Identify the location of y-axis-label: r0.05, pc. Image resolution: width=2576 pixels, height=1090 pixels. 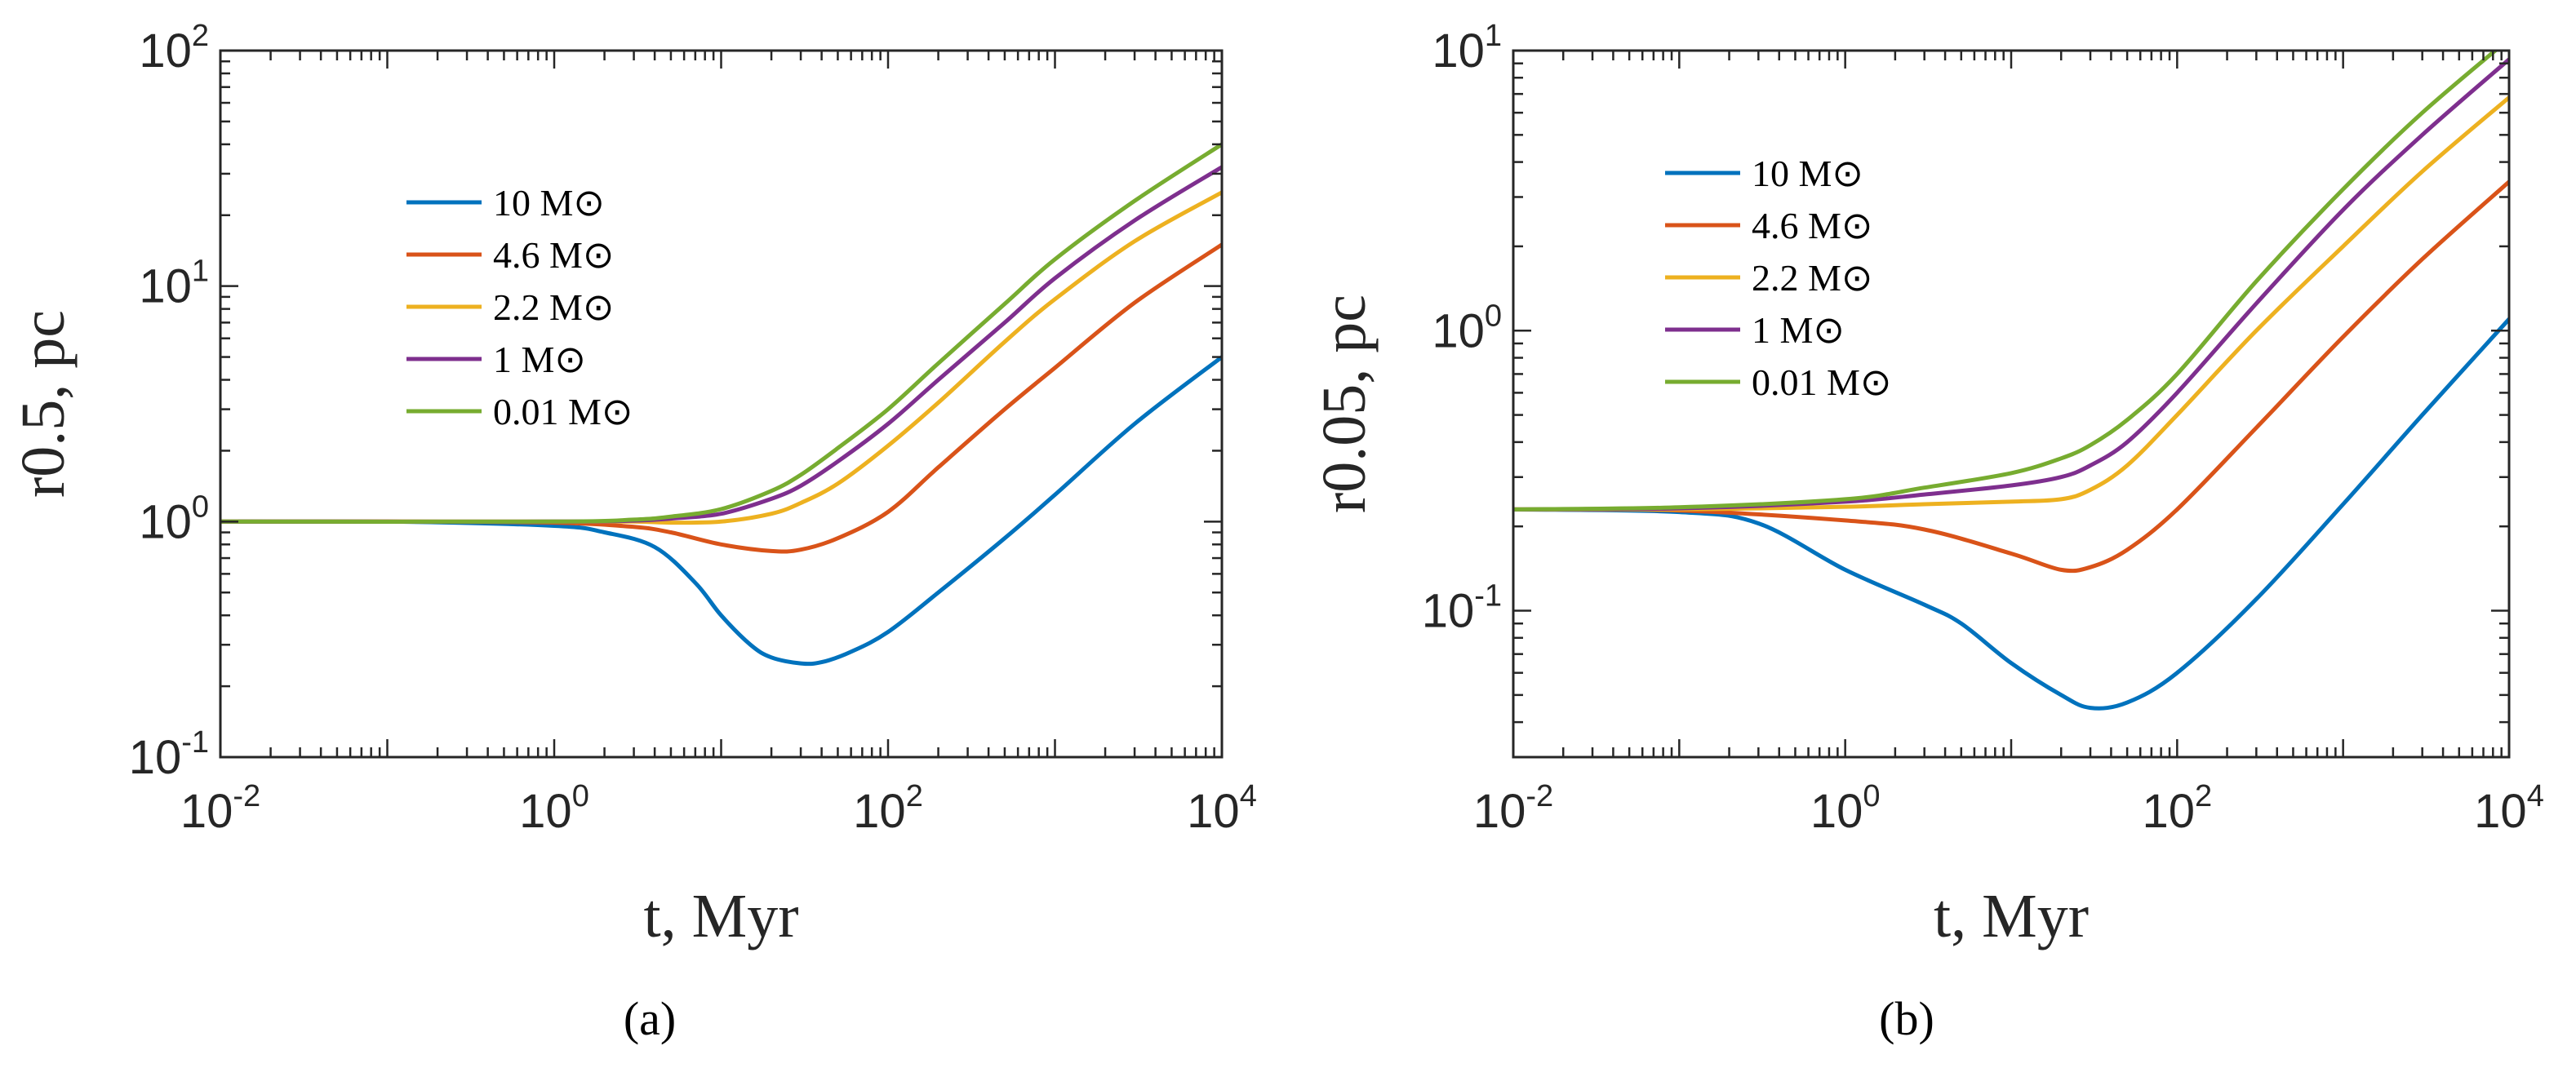
(1344, 404).